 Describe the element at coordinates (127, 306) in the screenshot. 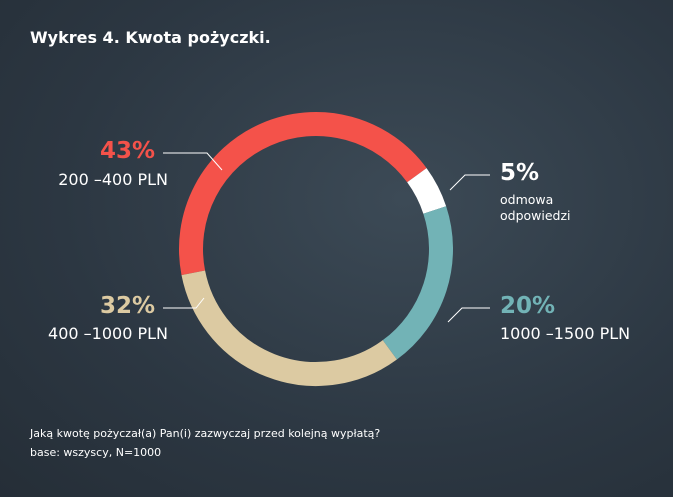

I see `value-label: 32%` at that location.